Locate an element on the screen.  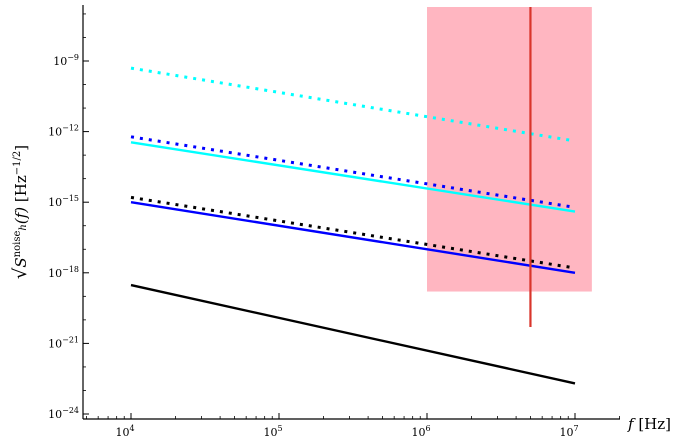
x-tick-label-3: 10⁶ is located at coordinates (420, 431).